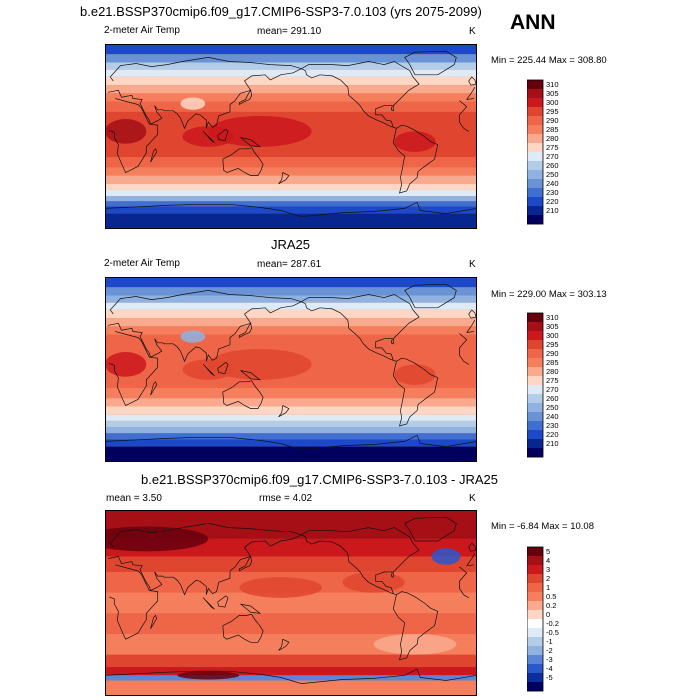 This screenshot has width=700, height=700. Describe the element at coordinates (552, 192) in the screenshot. I see `colorbar-tick-label: 230` at that location.